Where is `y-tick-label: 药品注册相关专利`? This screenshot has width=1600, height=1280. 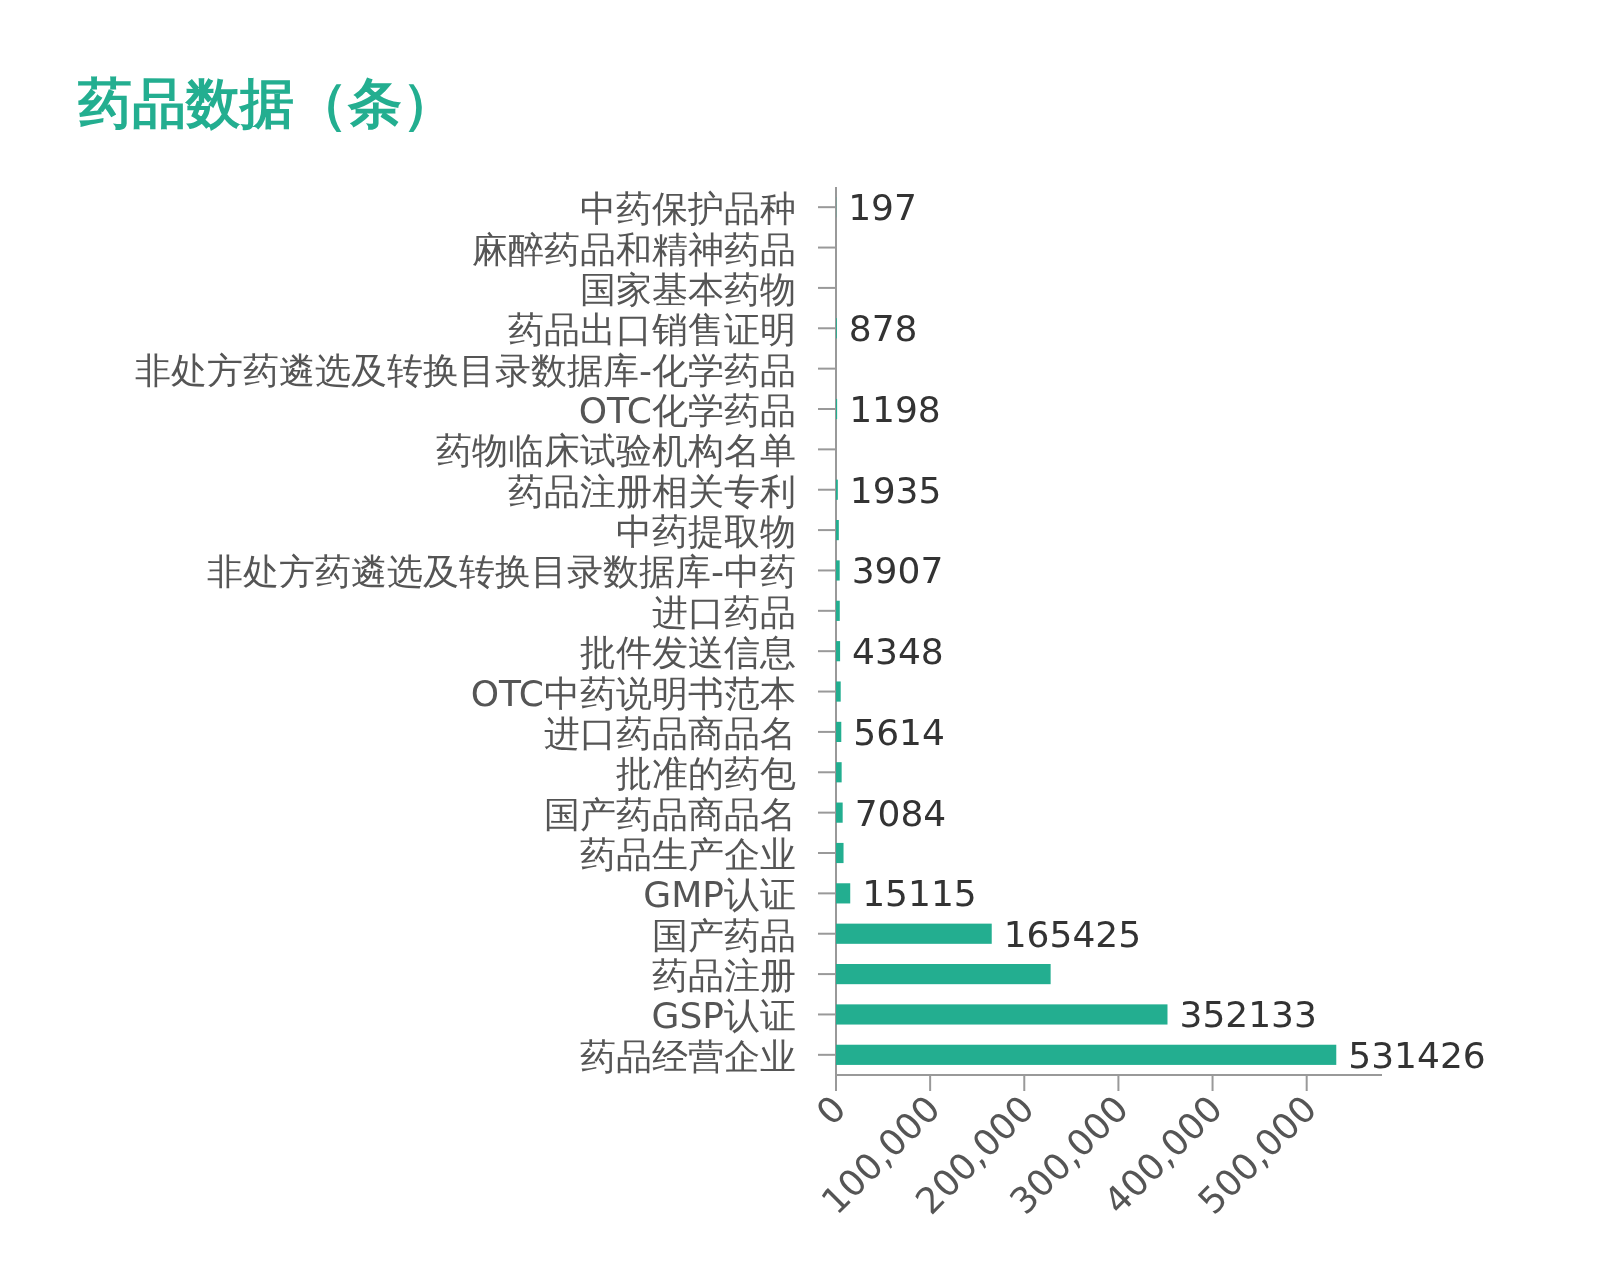
y-tick-label: 药品注册相关专利 is located at coordinates (652, 491).